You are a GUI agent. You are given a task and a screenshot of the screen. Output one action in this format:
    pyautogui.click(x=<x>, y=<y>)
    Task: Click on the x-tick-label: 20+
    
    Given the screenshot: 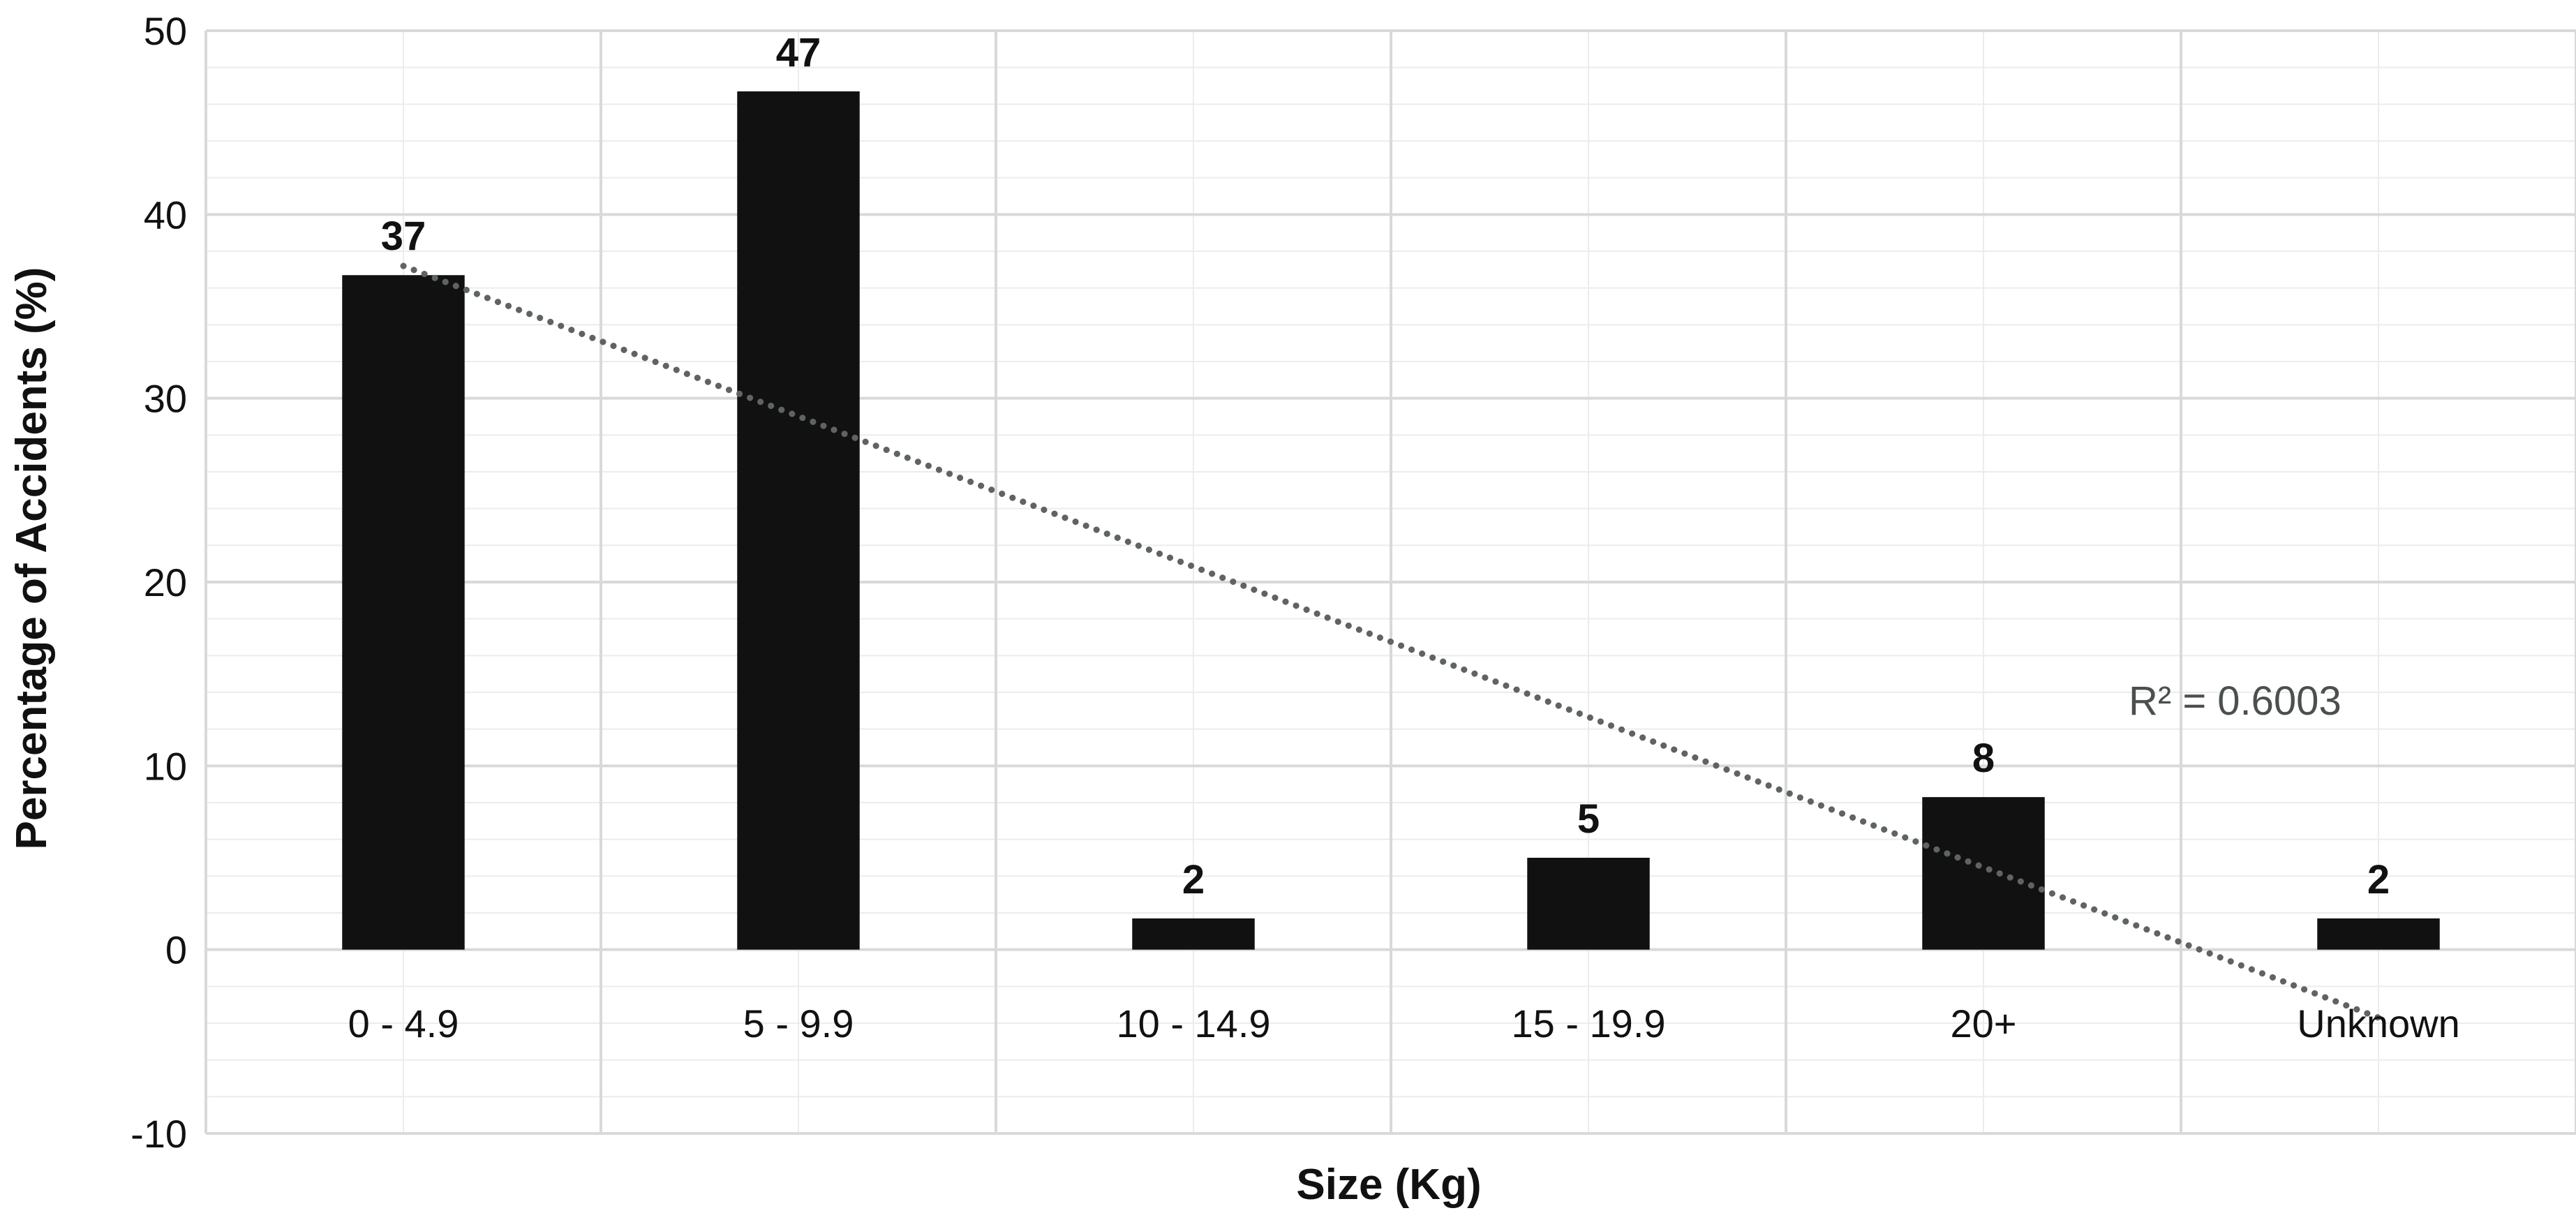 What is the action you would take?
    pyautogui.click(x=1984, y=1023)
    